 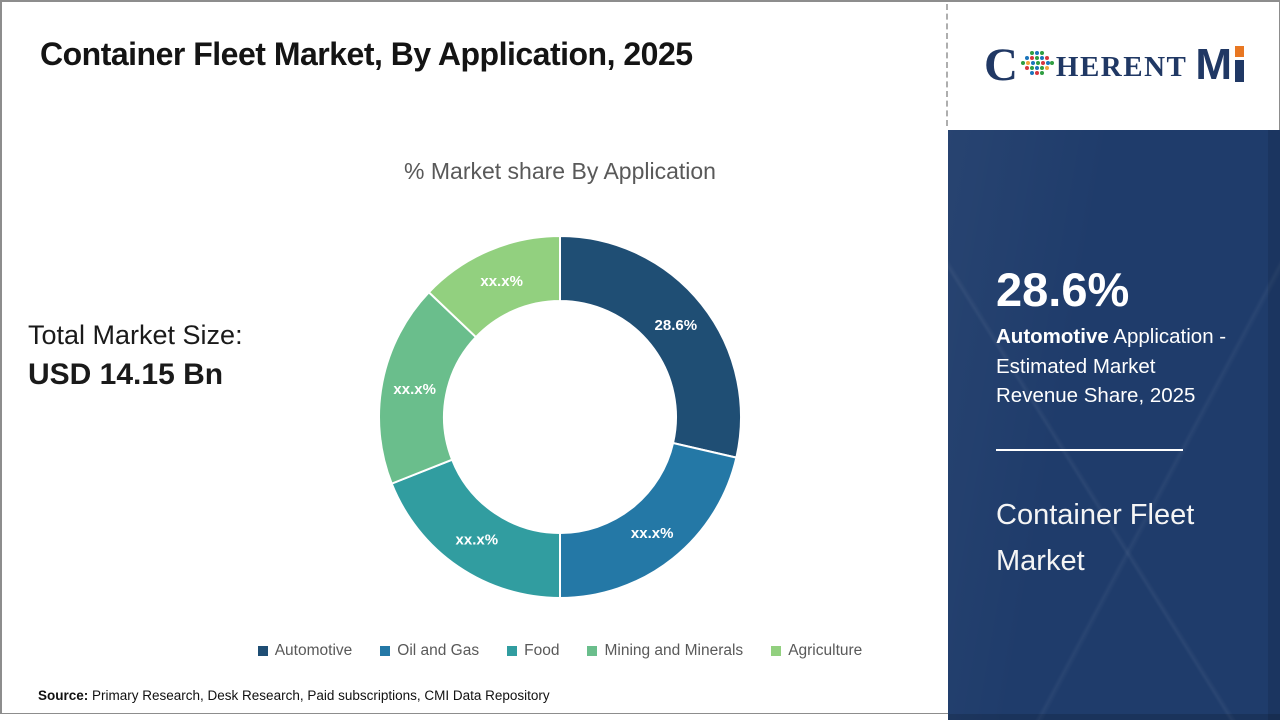 I want to click on donut-segment-oil-and-gas, so click(x=648, y=520).